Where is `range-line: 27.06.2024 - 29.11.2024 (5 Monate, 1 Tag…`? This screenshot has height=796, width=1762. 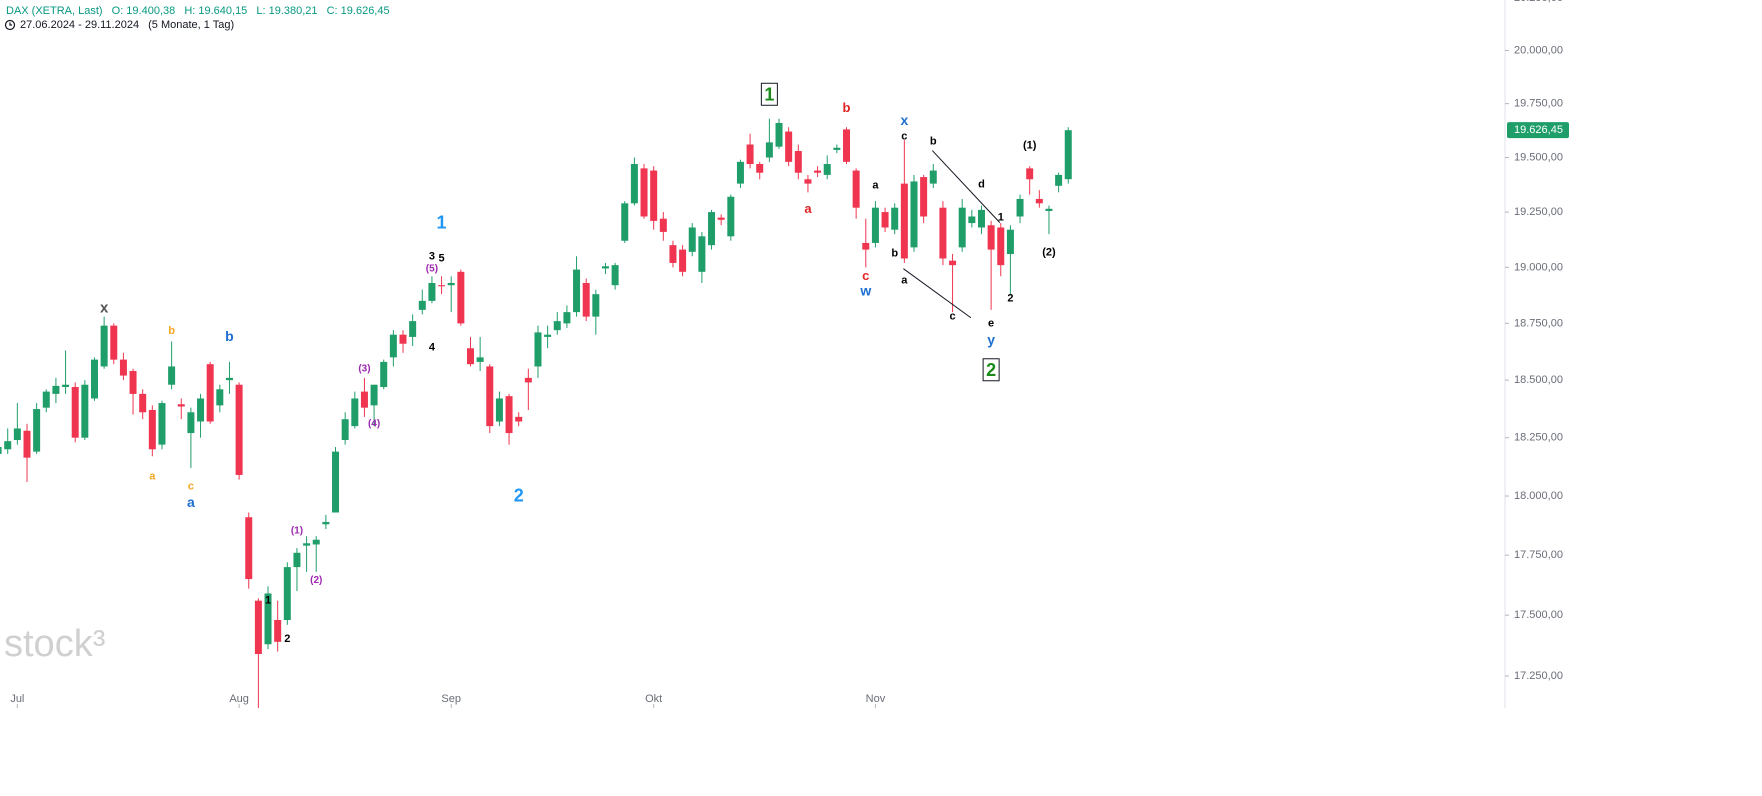 range-line: 27.06.2024 - 29.11.2024 (5 Monate, 1 Tag… is located at coordinates (123, 25).